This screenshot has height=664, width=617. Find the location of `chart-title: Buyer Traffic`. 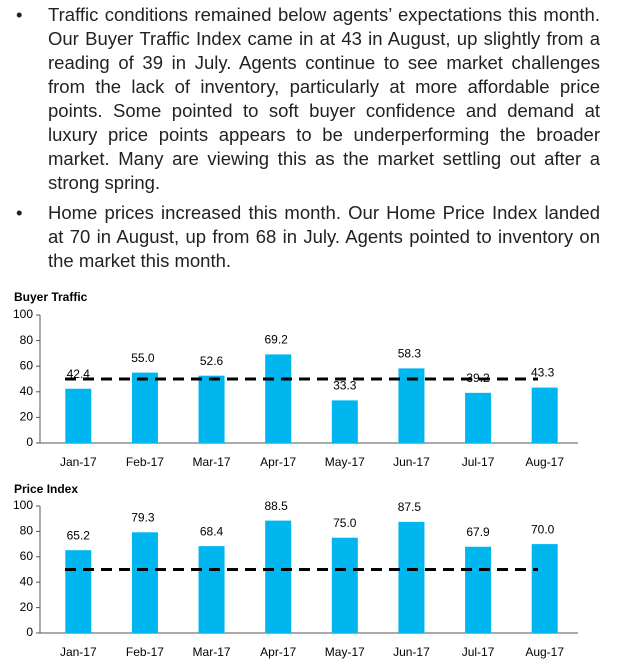

chart-title: Buyer Traffic is located at coordinates (51, 297).